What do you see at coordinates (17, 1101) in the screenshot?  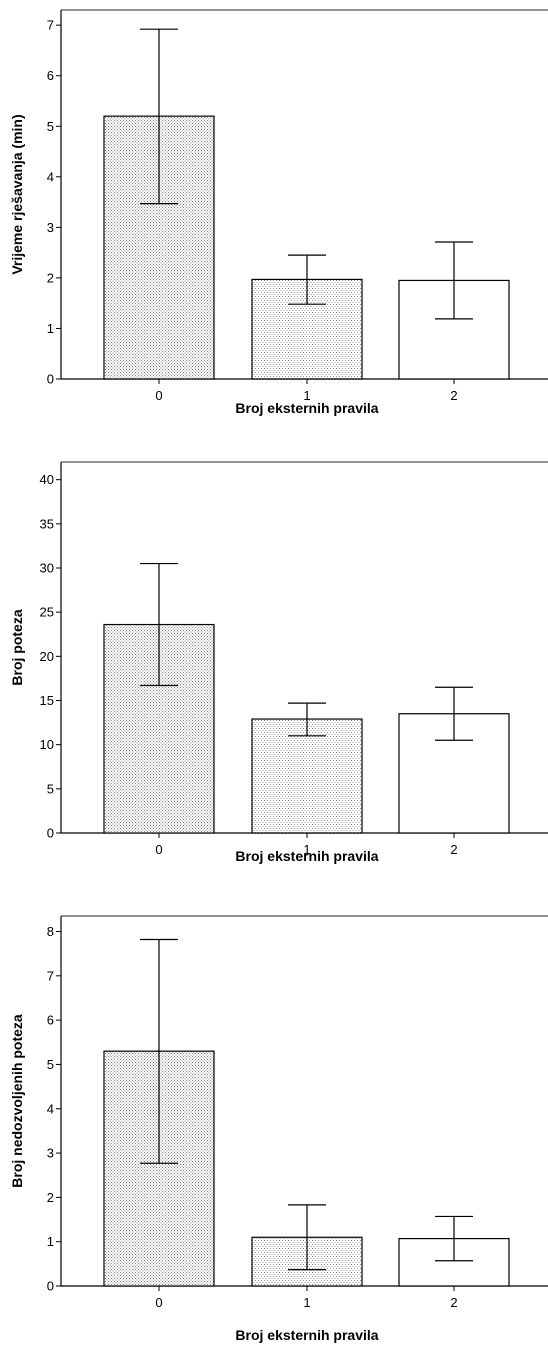 I see `y-axis-title: Broj nedozvoljenih poteza` at bounding box center [17, 1101].